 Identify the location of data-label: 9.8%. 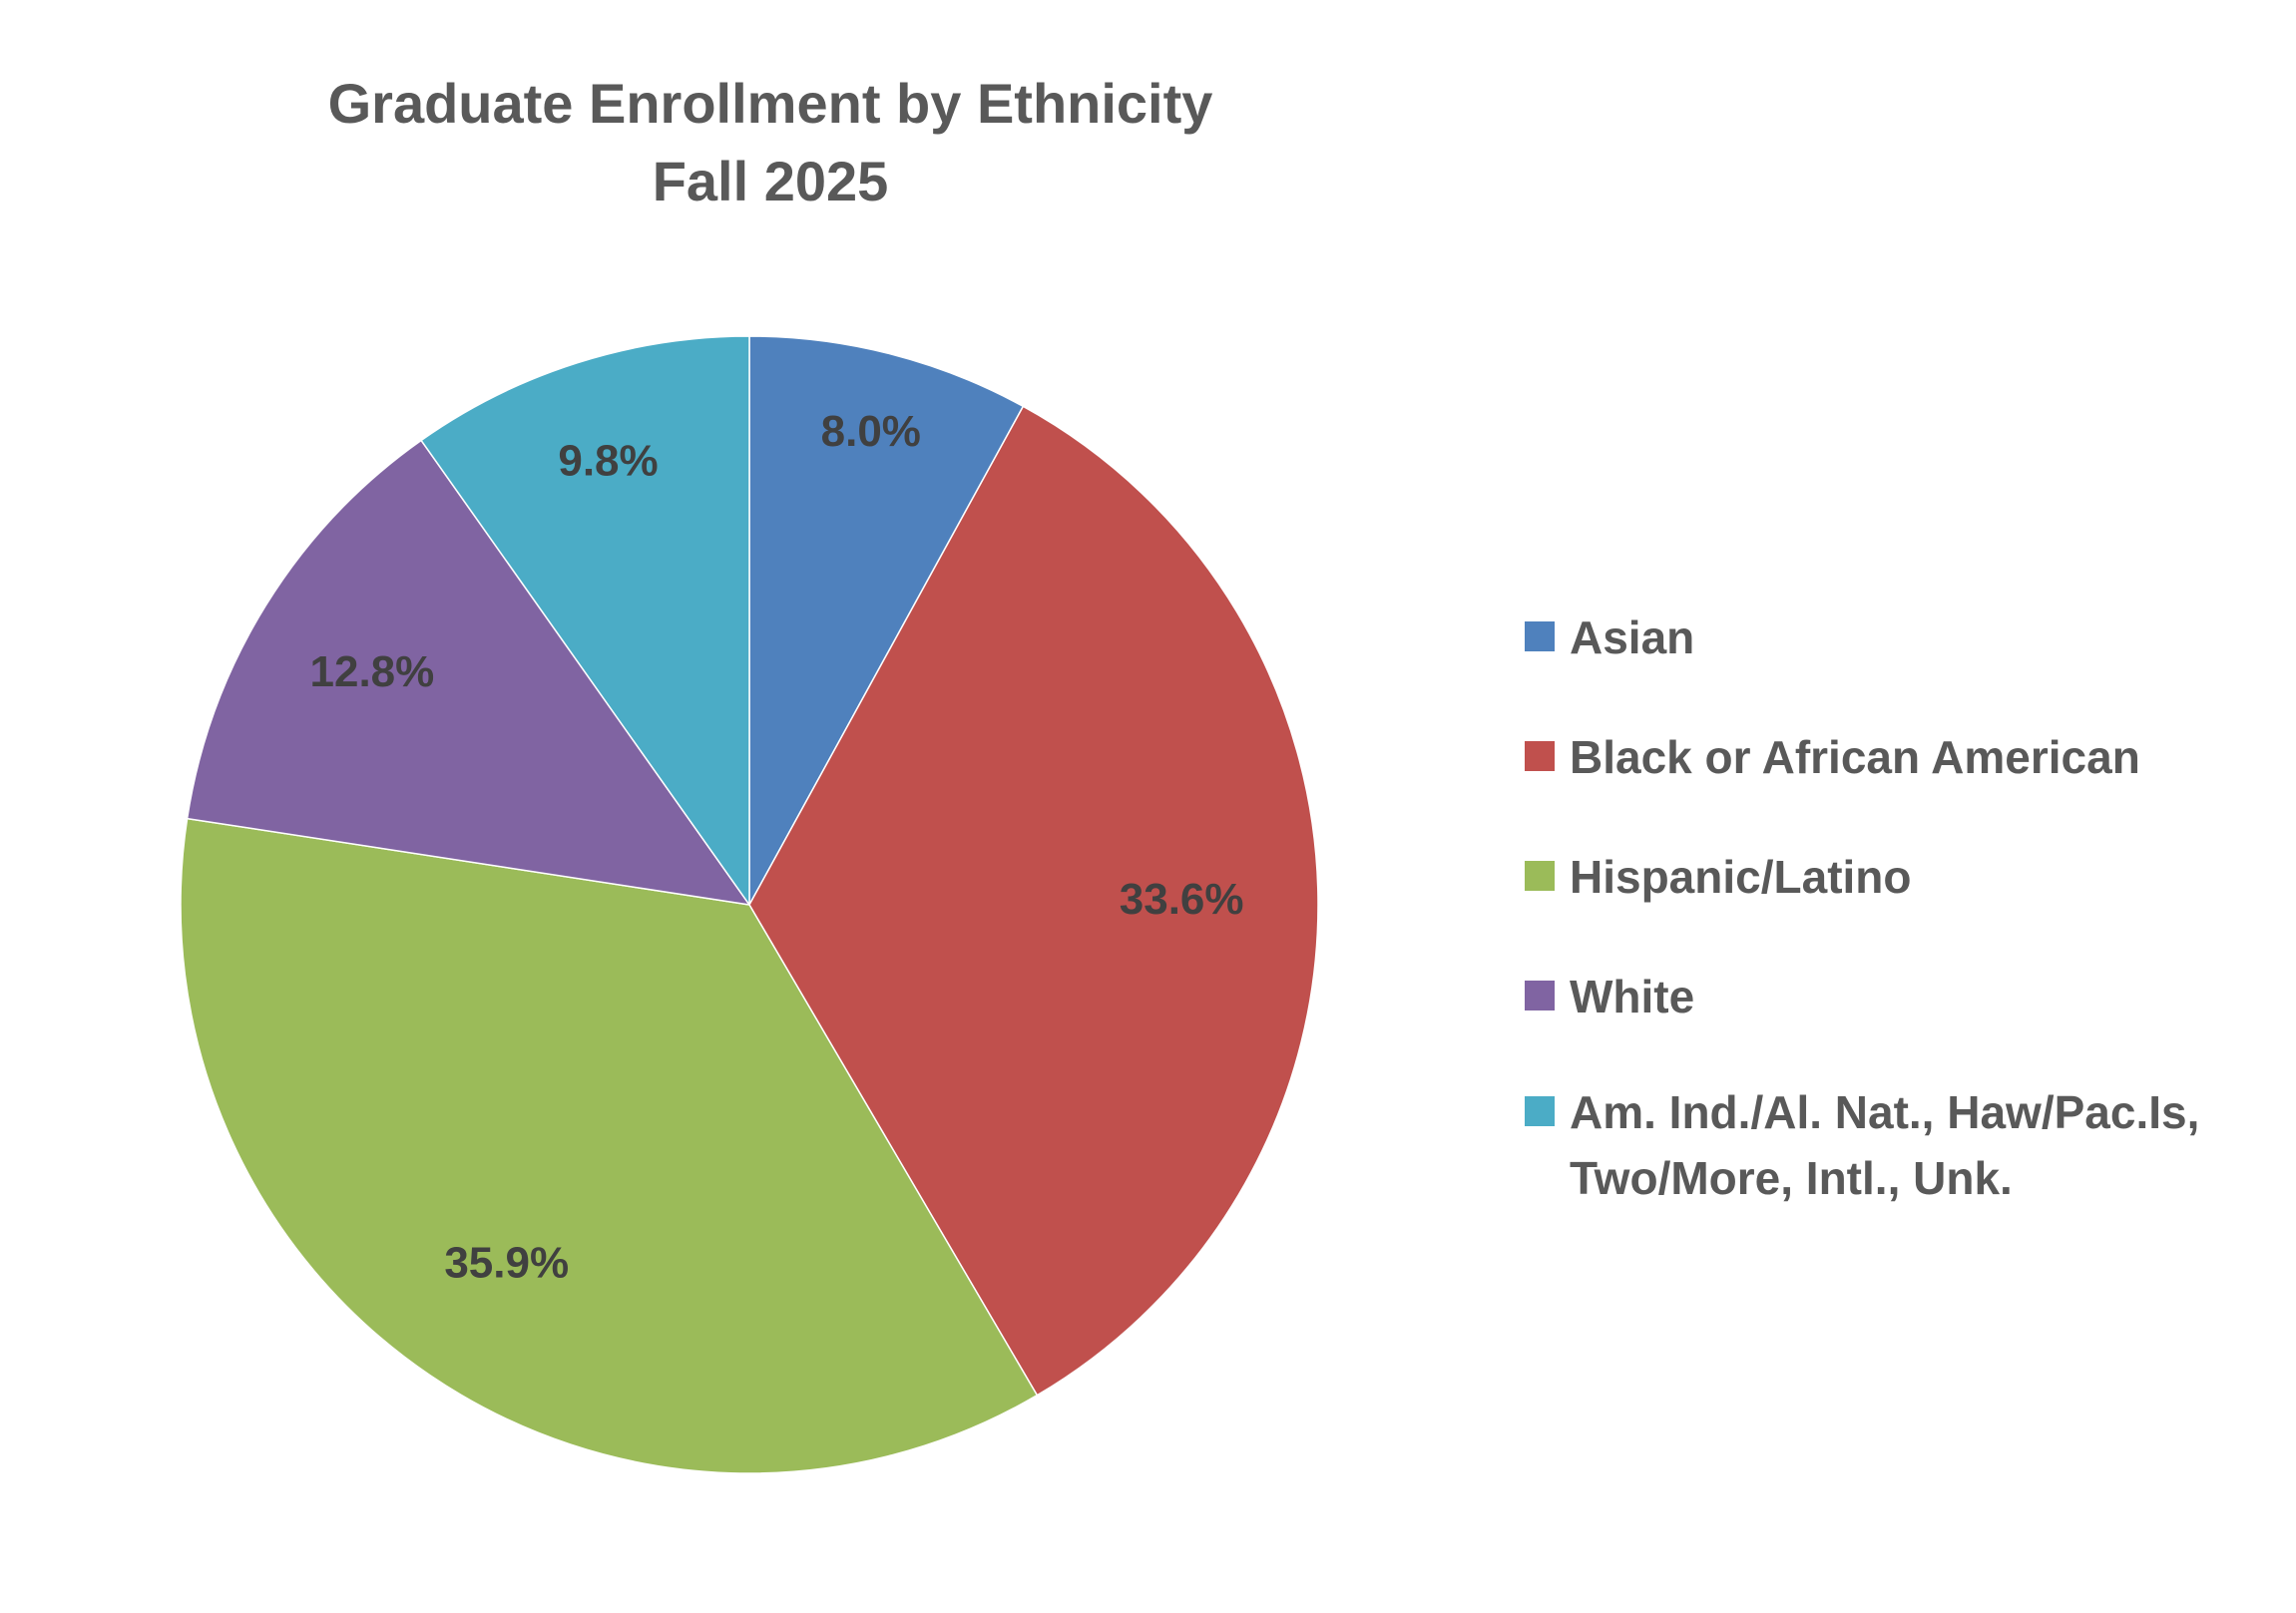
(608, 461).